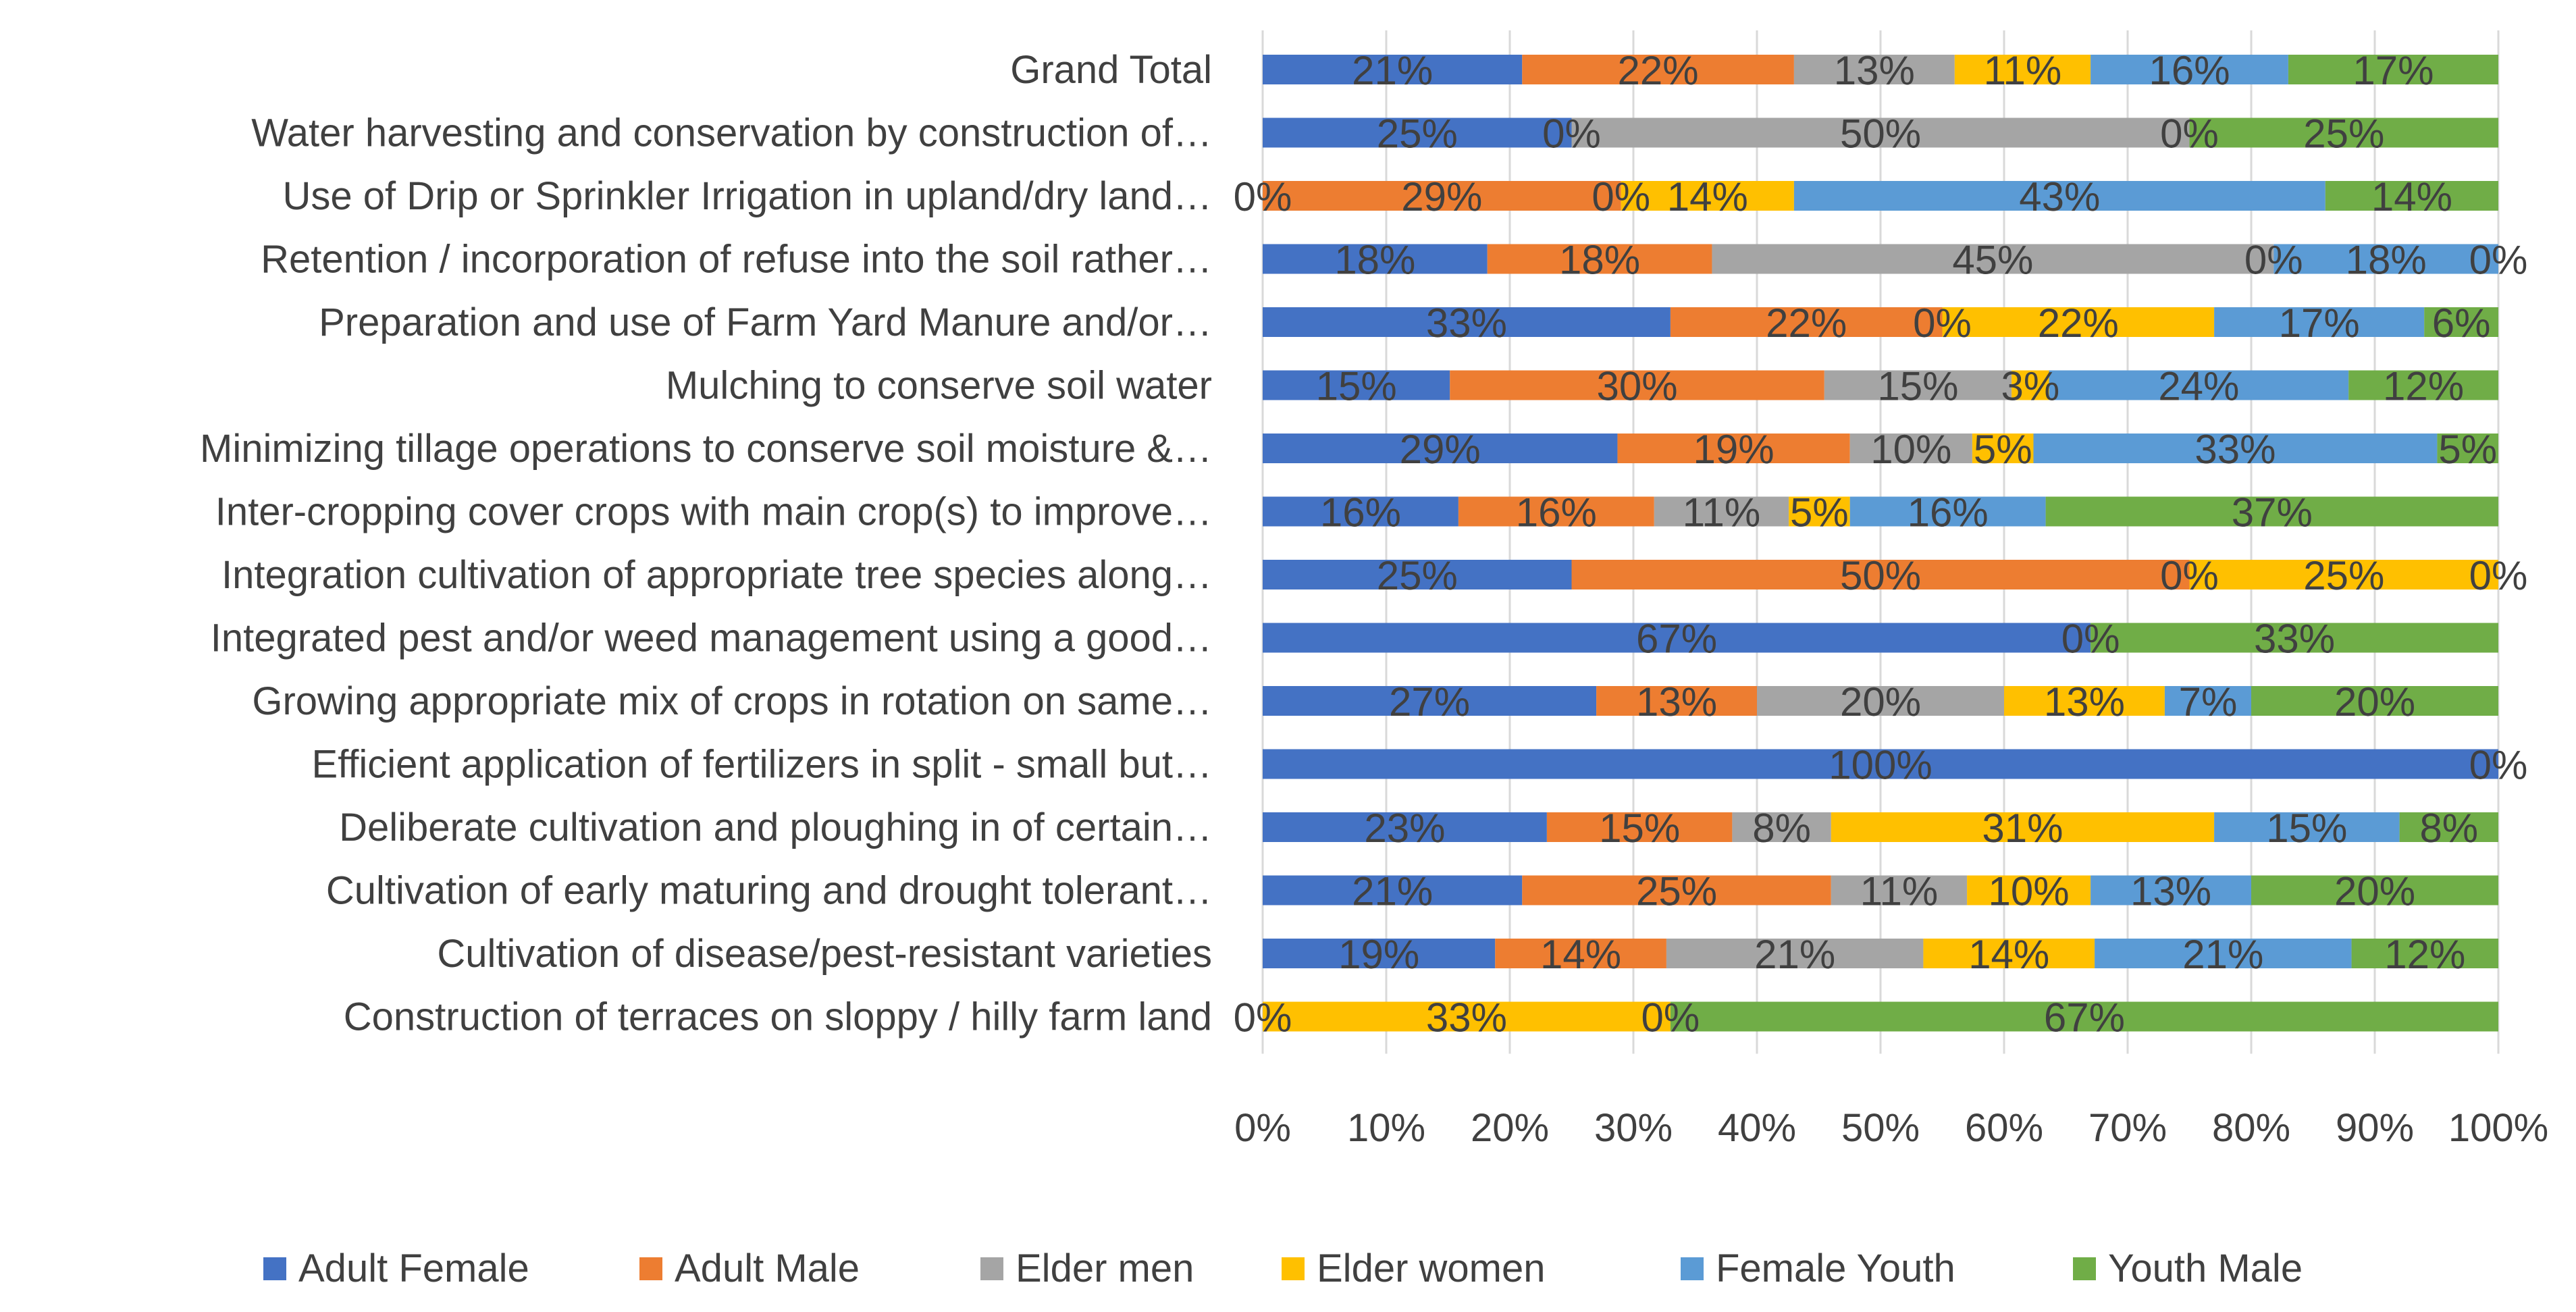 The image size is (2576, 1312). Describe the element at coordinates (2424, 955) in the screenshot. I see `data-label: 12%` at that location.